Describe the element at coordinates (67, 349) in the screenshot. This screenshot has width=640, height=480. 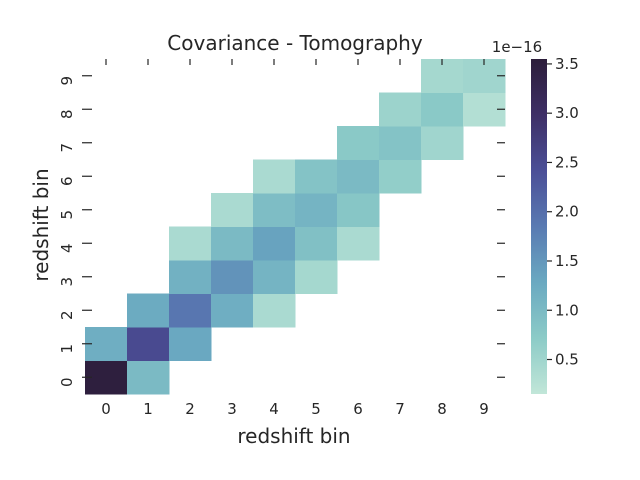
I see `y-tick-label: 1` at that location.